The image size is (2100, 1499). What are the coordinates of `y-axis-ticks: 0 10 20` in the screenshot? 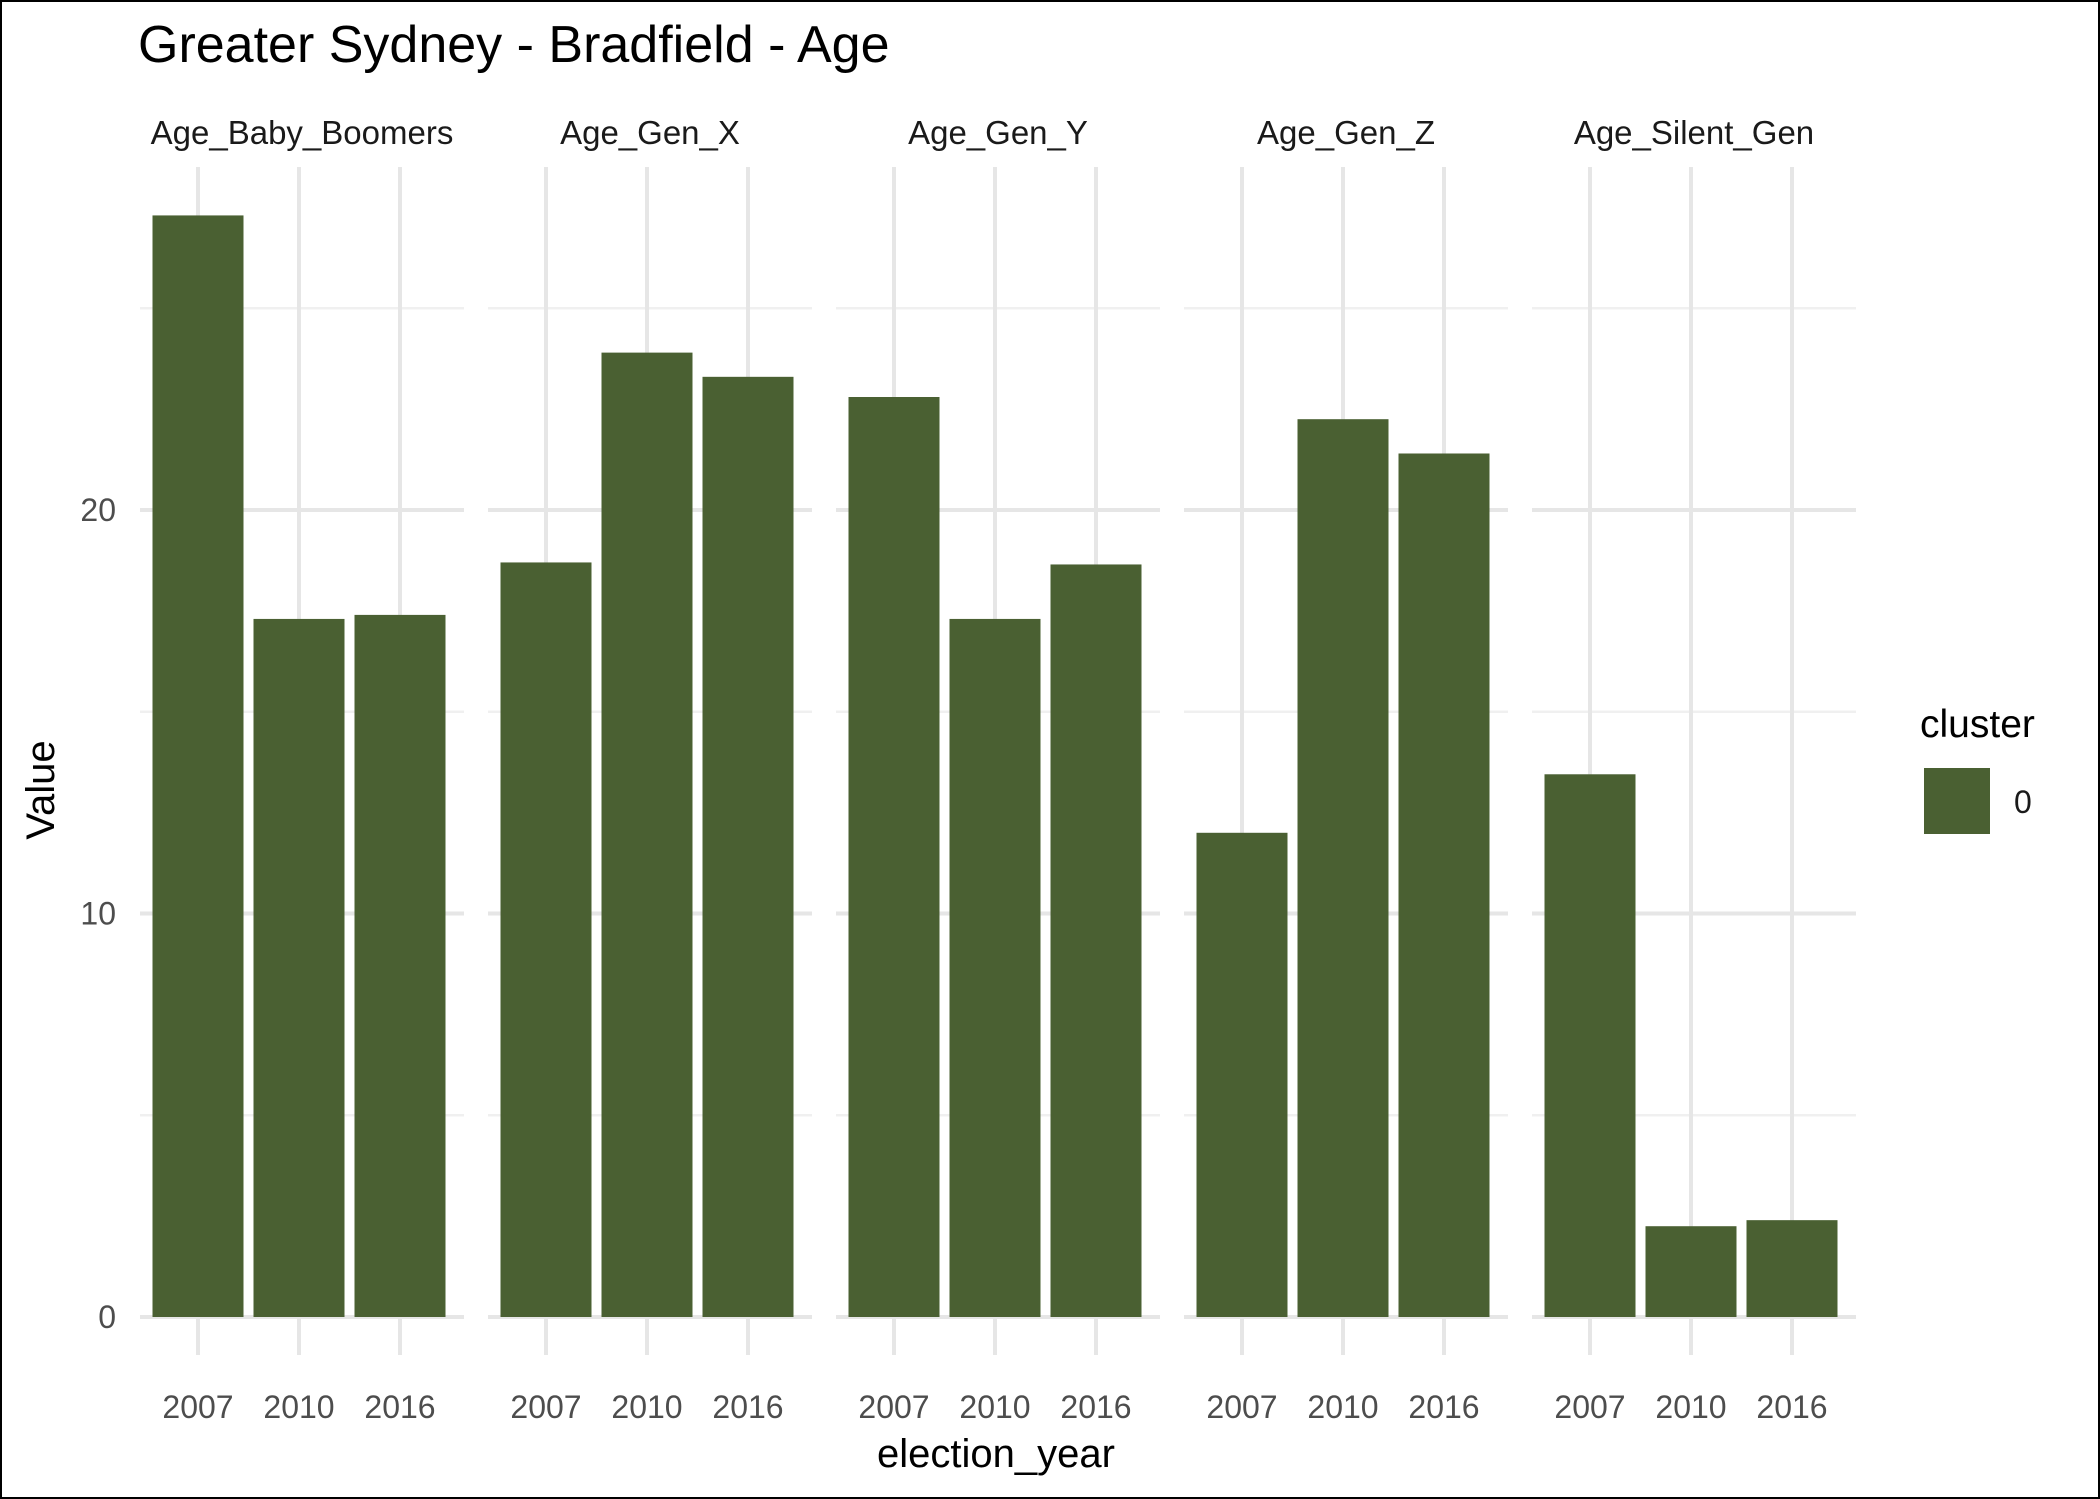 It's located at (98, 913).